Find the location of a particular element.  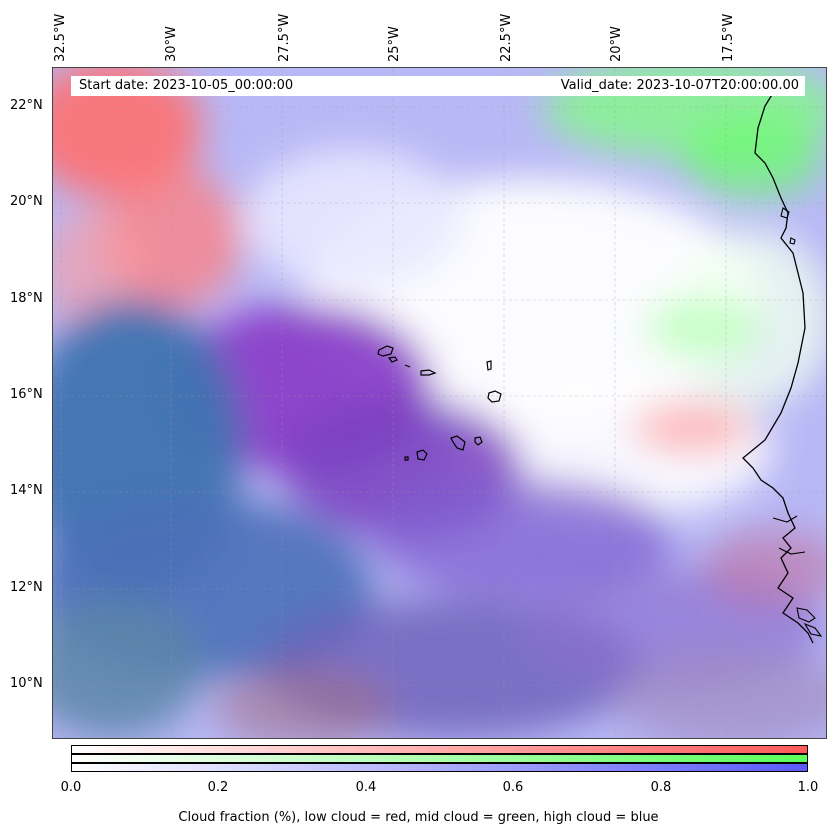

colorbar-stack is located at coordinates (439, 758).